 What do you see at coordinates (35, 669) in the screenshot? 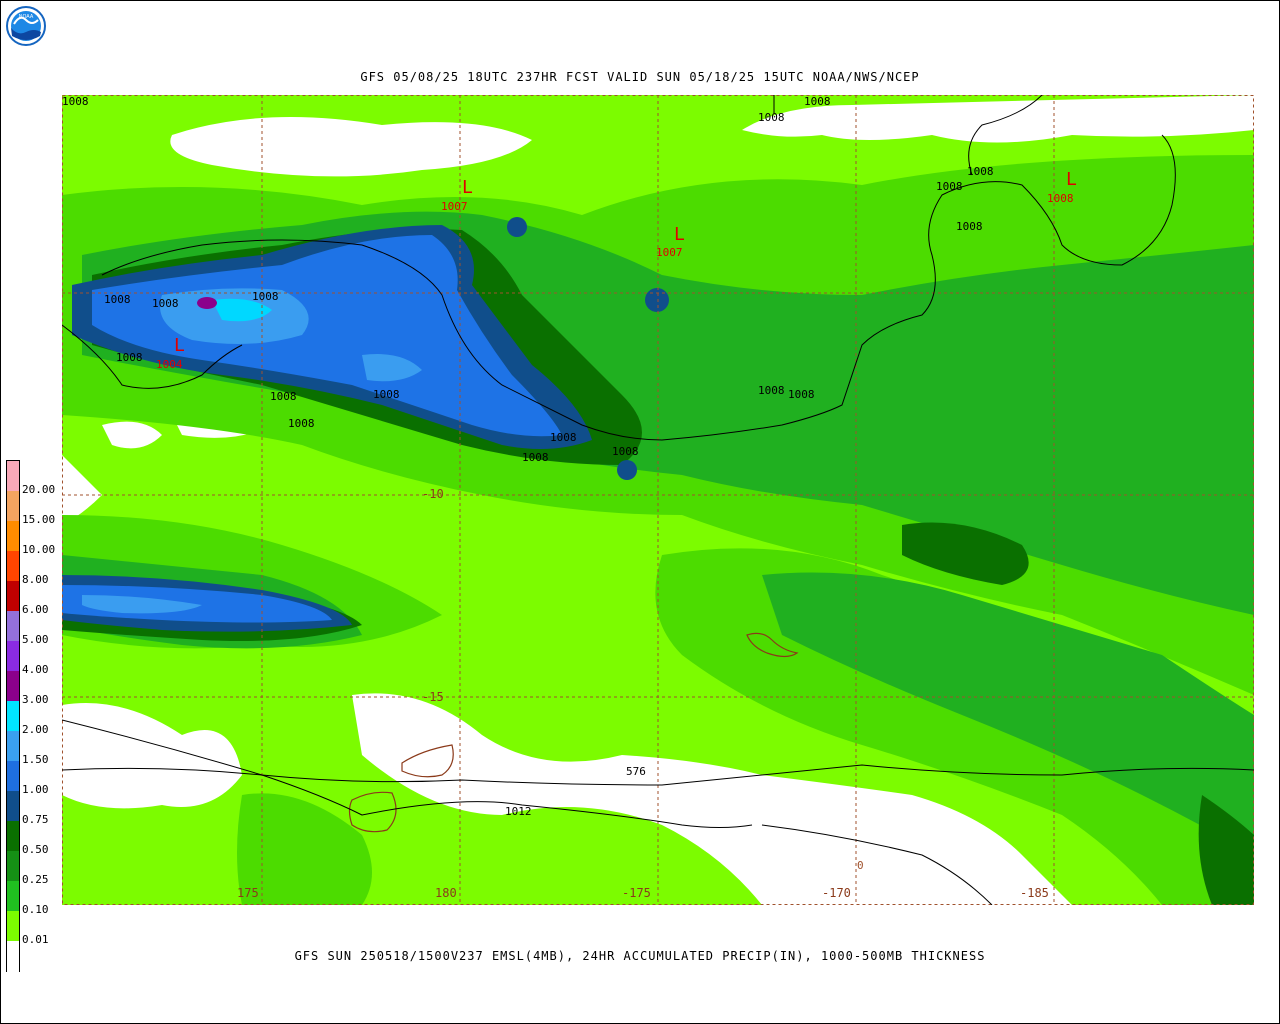
I see `colorbar-label: 4.00` at bounding box center [35, 669].